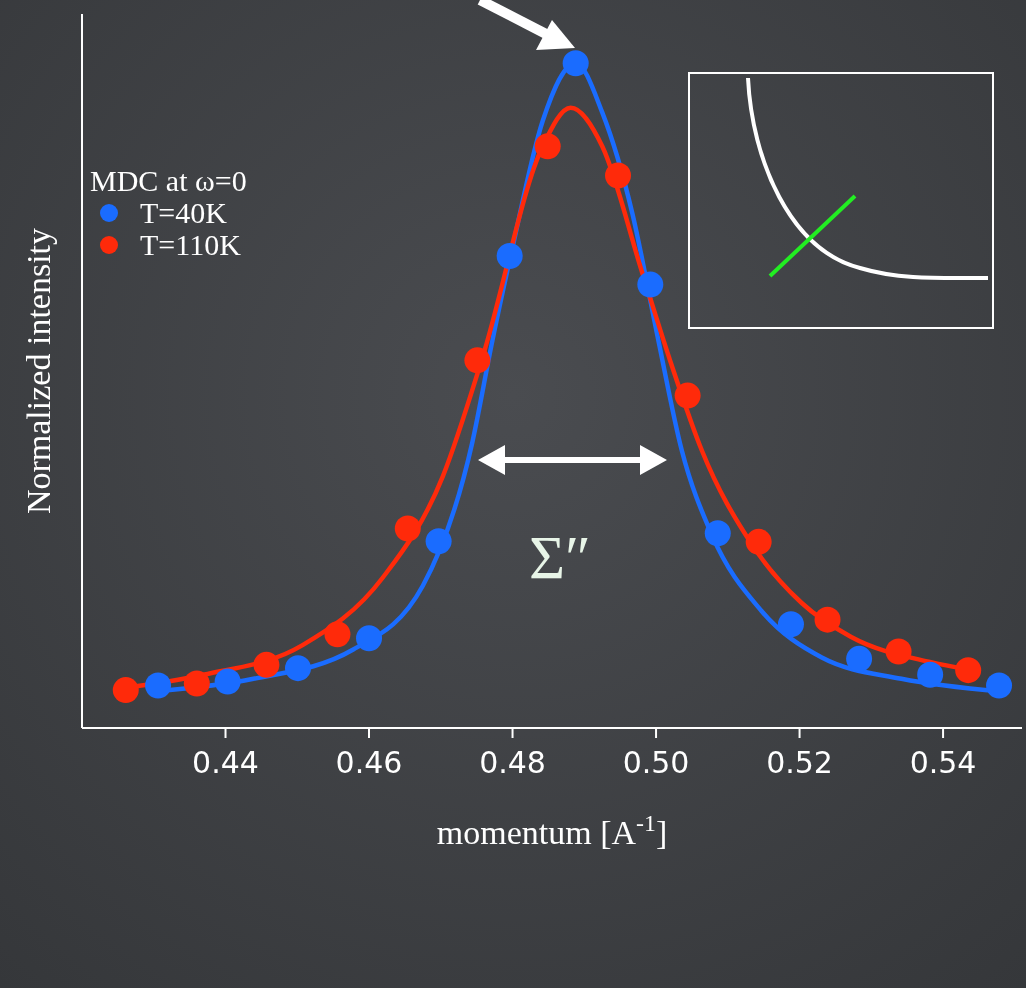 The height and width of the screenshot is (988, 1026). What do you see at coordinates (560, 557) in the screenshot?
I see `annotation: Σ″` at bounding box center [560, 557].